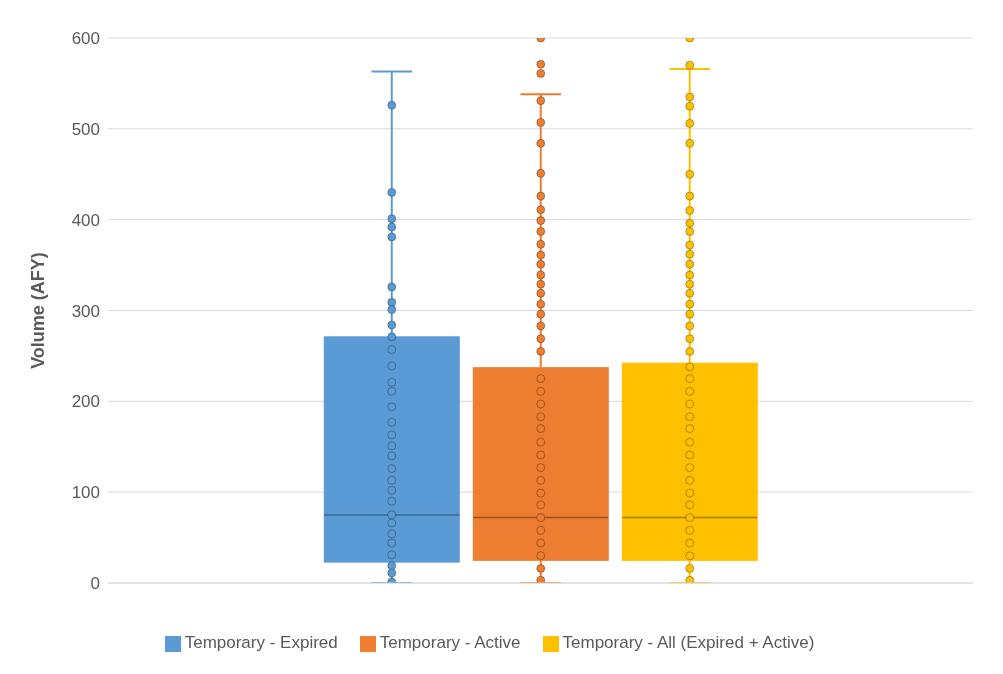 The height and width of the screenshot is (674, 1003). I want to click on legend-label: Temporary - Expired, so click(261, 642).